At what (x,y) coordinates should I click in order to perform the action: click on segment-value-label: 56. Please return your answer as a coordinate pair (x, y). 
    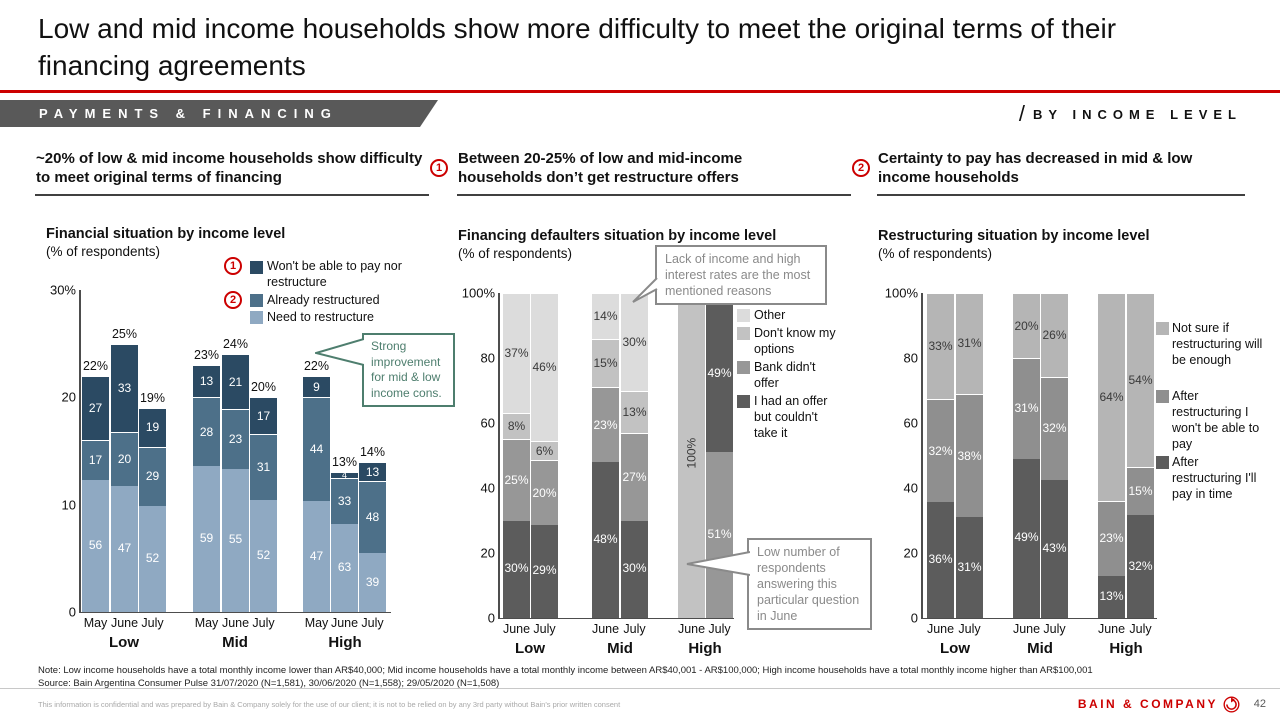
    Looking at the image, I should click on (95, 544).